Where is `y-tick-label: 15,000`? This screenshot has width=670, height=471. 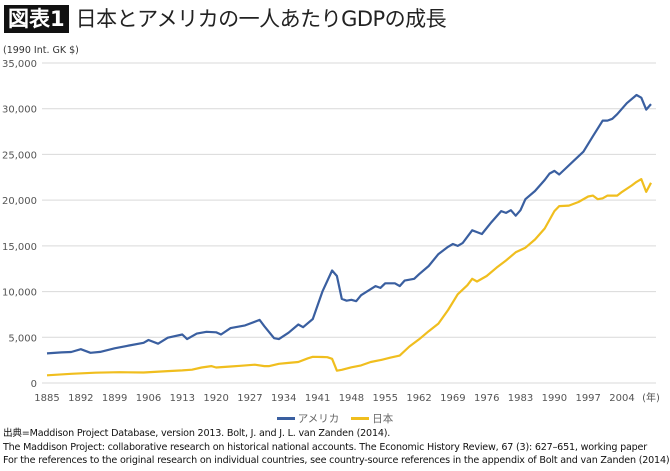
y-tick-label: 15,000 is located at coordinates (19, 247).